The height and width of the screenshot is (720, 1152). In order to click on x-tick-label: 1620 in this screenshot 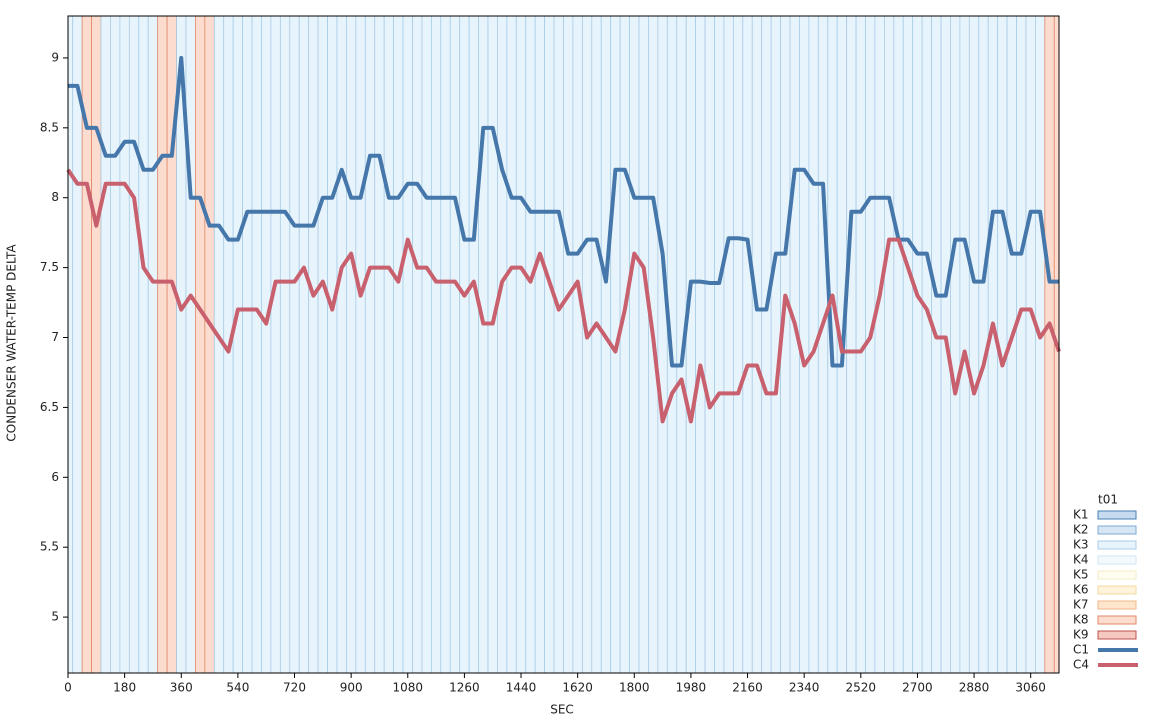, I will do `click(577, 688)`.